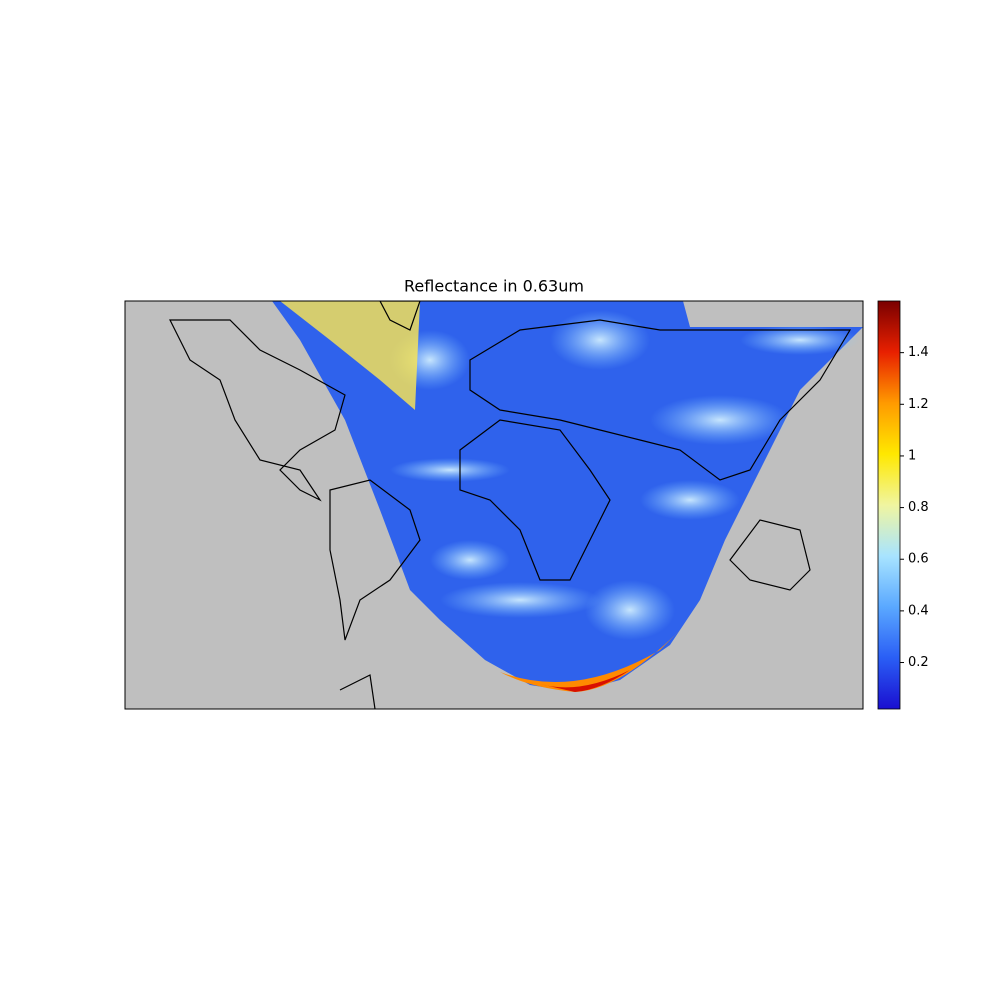 The height and width of the screenshot is (1004, 1000). I want to click on colorbar-tick-label: 1, so click(912, 455).